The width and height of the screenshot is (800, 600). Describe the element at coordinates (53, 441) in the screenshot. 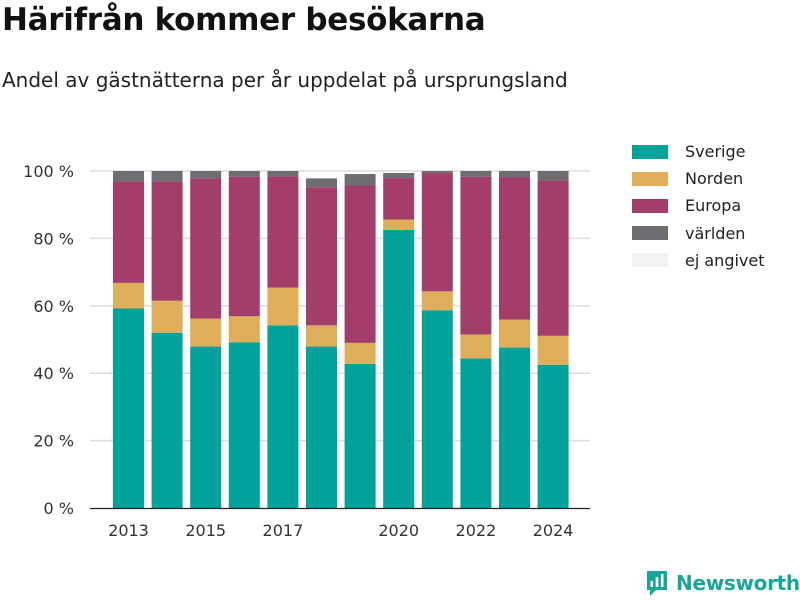

I see `y-tick-label: 20 %` at that location.